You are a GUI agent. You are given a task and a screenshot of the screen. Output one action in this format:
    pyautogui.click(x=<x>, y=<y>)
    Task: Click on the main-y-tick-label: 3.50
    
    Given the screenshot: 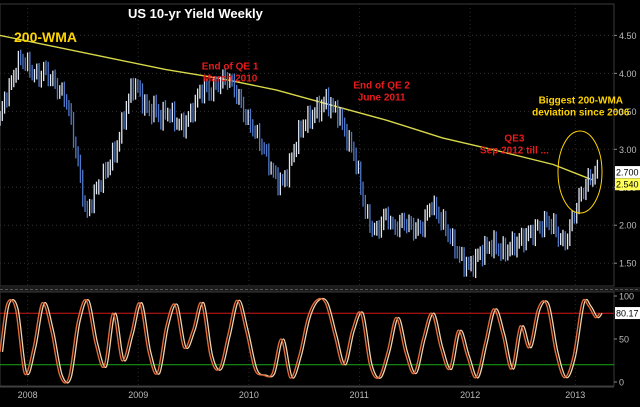 What is the action you would take?
    pyautogui.click(x=628, y=112)
    